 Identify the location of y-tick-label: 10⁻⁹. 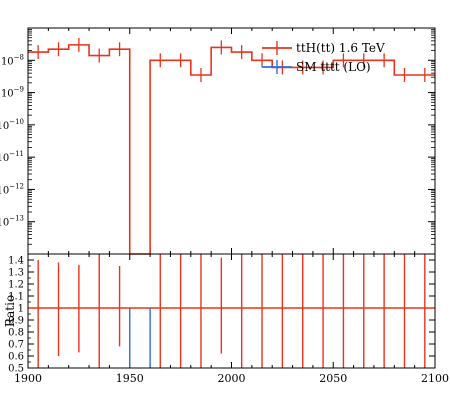
(12, 93).